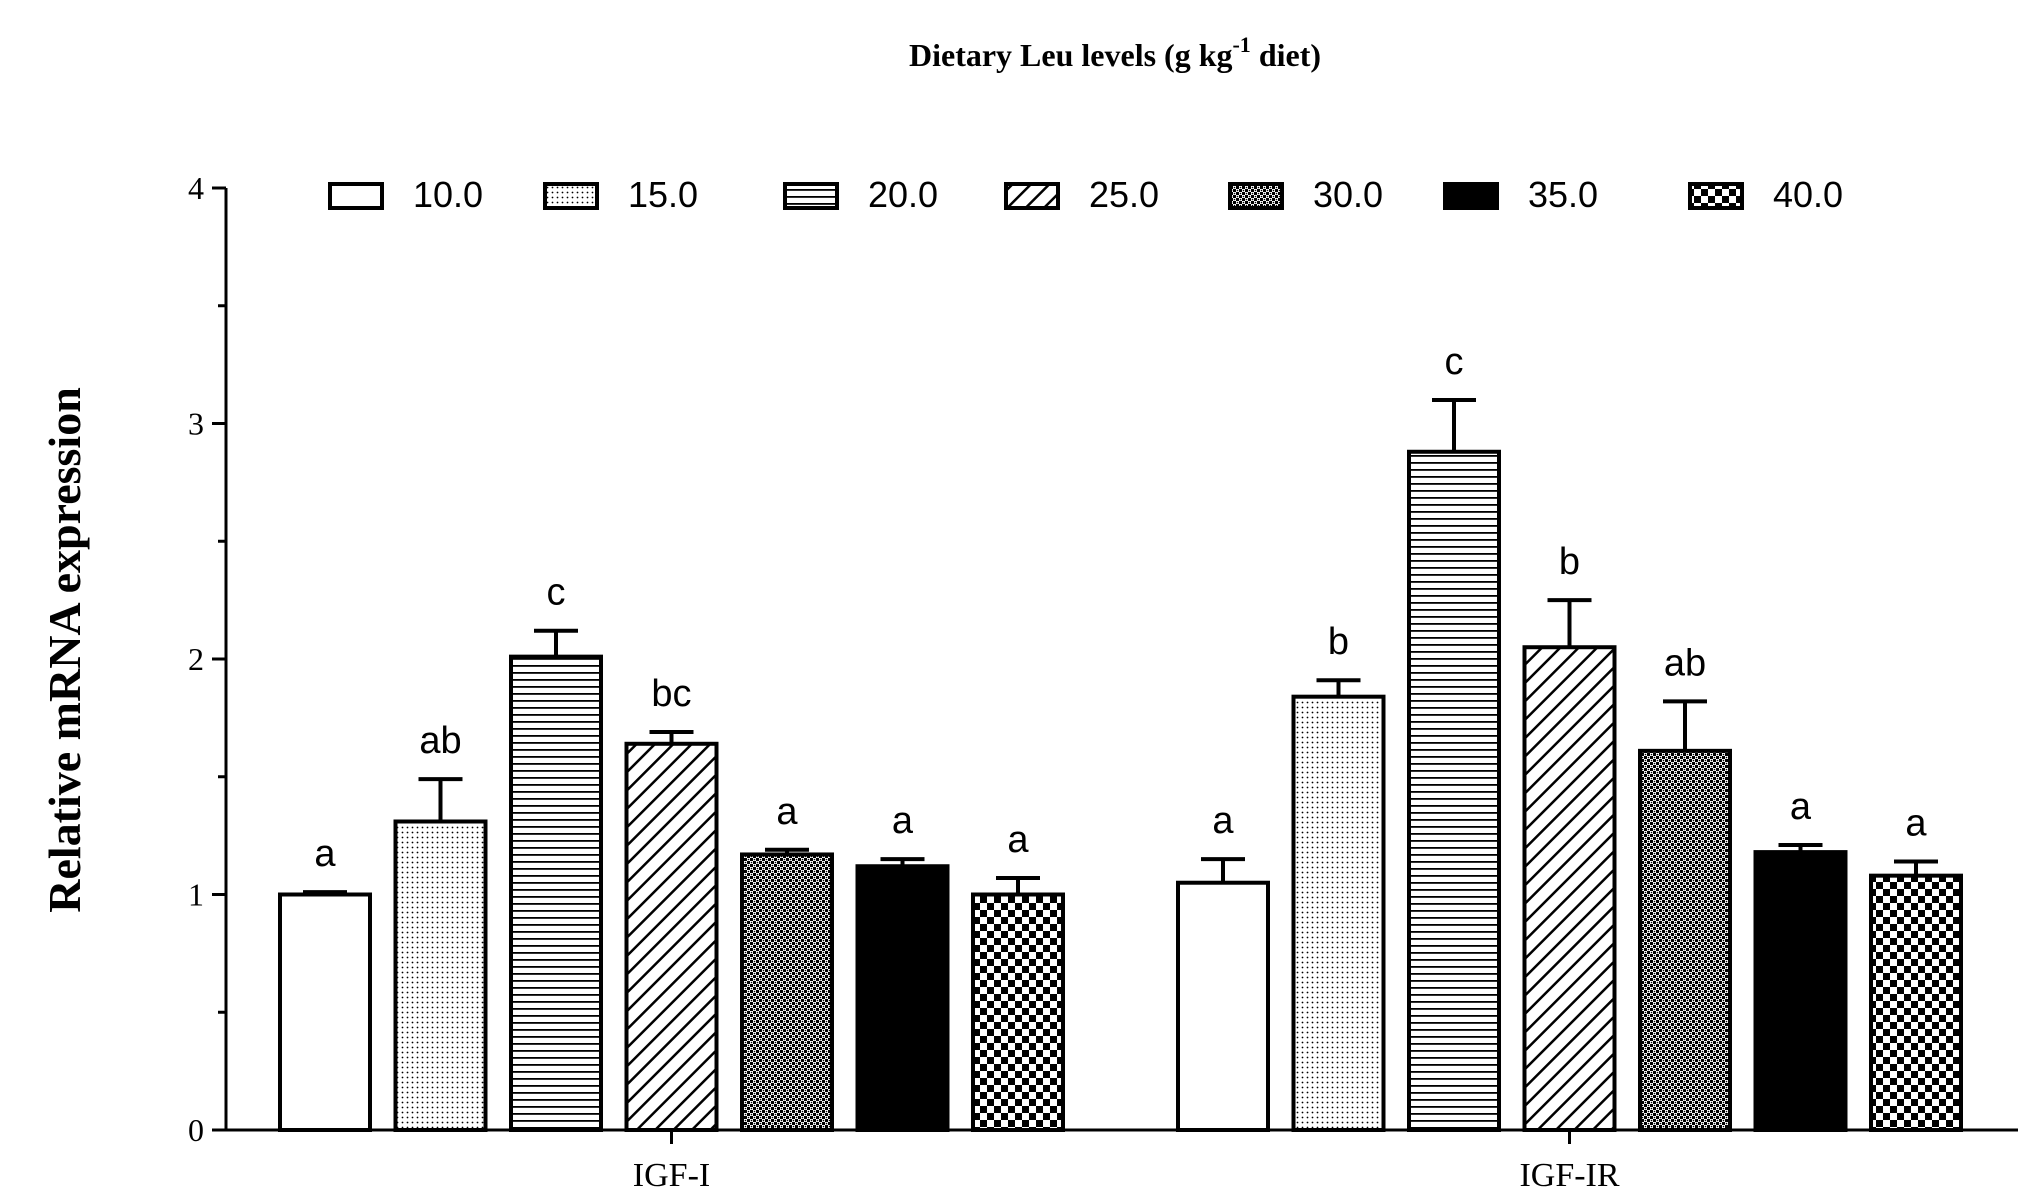 The image size is (2032, 1200). Describe the element at coordinates (663, 194) in the screenshot. I see `legend-label: 15.0` at that location.